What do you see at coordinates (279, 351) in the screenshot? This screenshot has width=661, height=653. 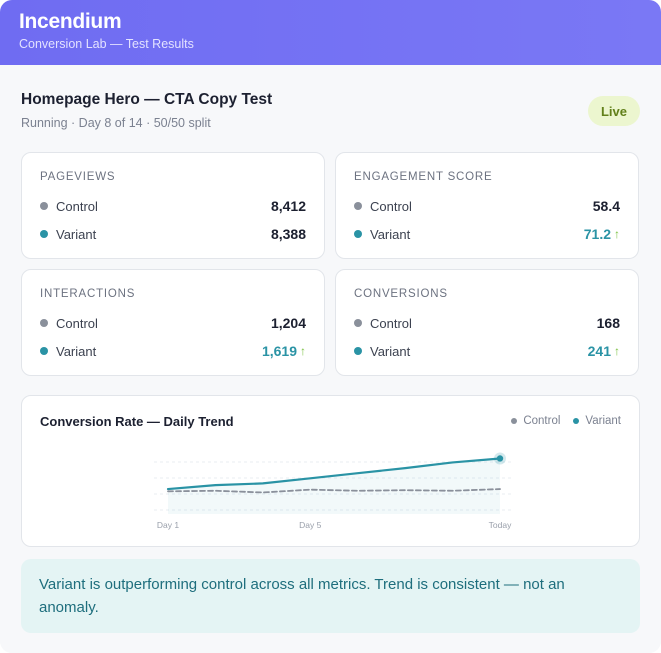 I see `variant-value: 1,619` at bounding box center [279, 351].